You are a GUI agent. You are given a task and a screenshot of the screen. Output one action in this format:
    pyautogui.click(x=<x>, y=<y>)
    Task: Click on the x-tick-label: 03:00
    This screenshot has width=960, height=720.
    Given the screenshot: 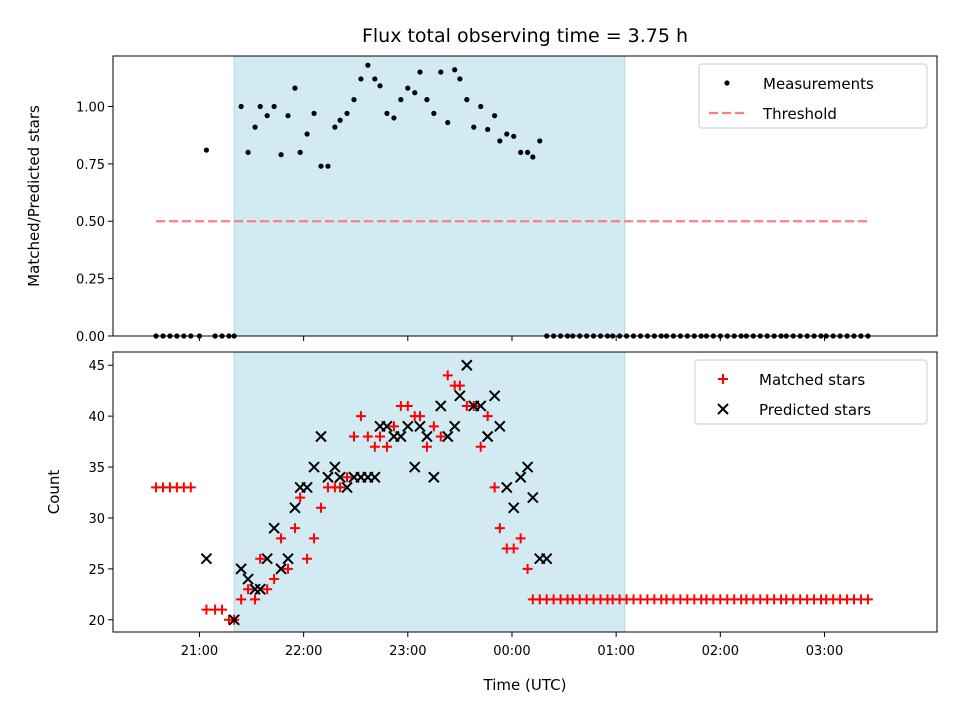 What is the action you would take?
    pyautogui.click(x=824, y=651)
    